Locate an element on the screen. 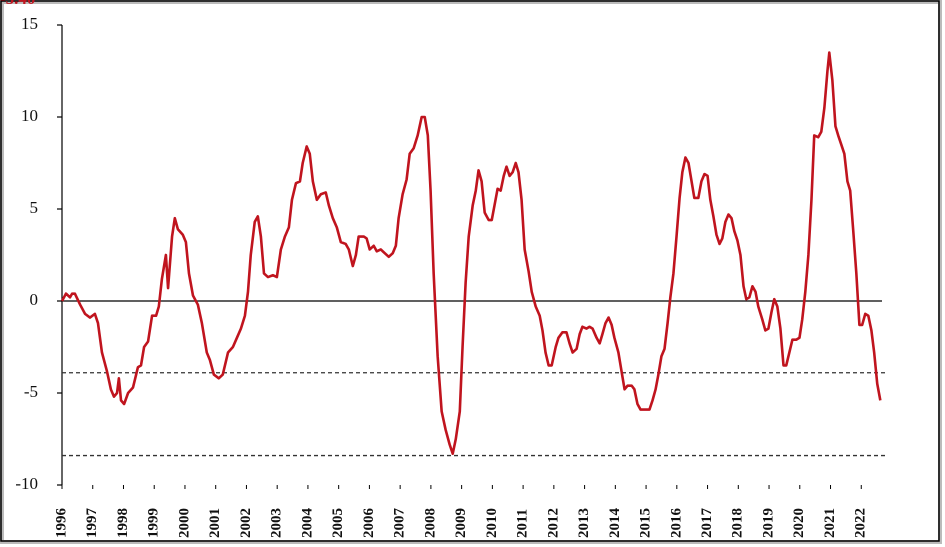 The image size is (945, 547). x-tick-label: 2016 is located at coordinates (676, 523).